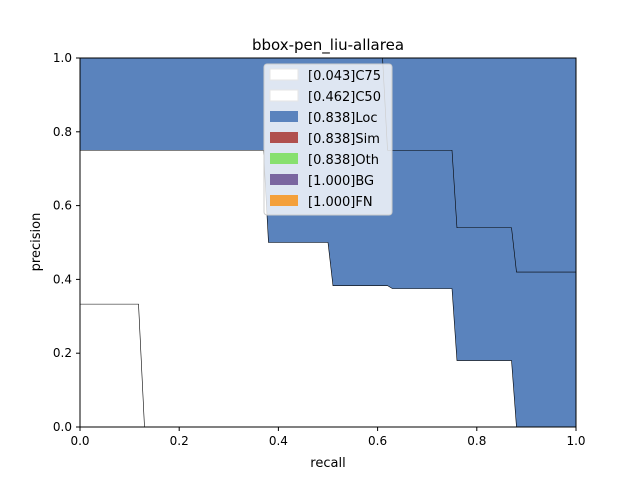  Describe the element at coordinates (62, 353) in the screenshot. I see `y-tick-label: 0.2` at that location.